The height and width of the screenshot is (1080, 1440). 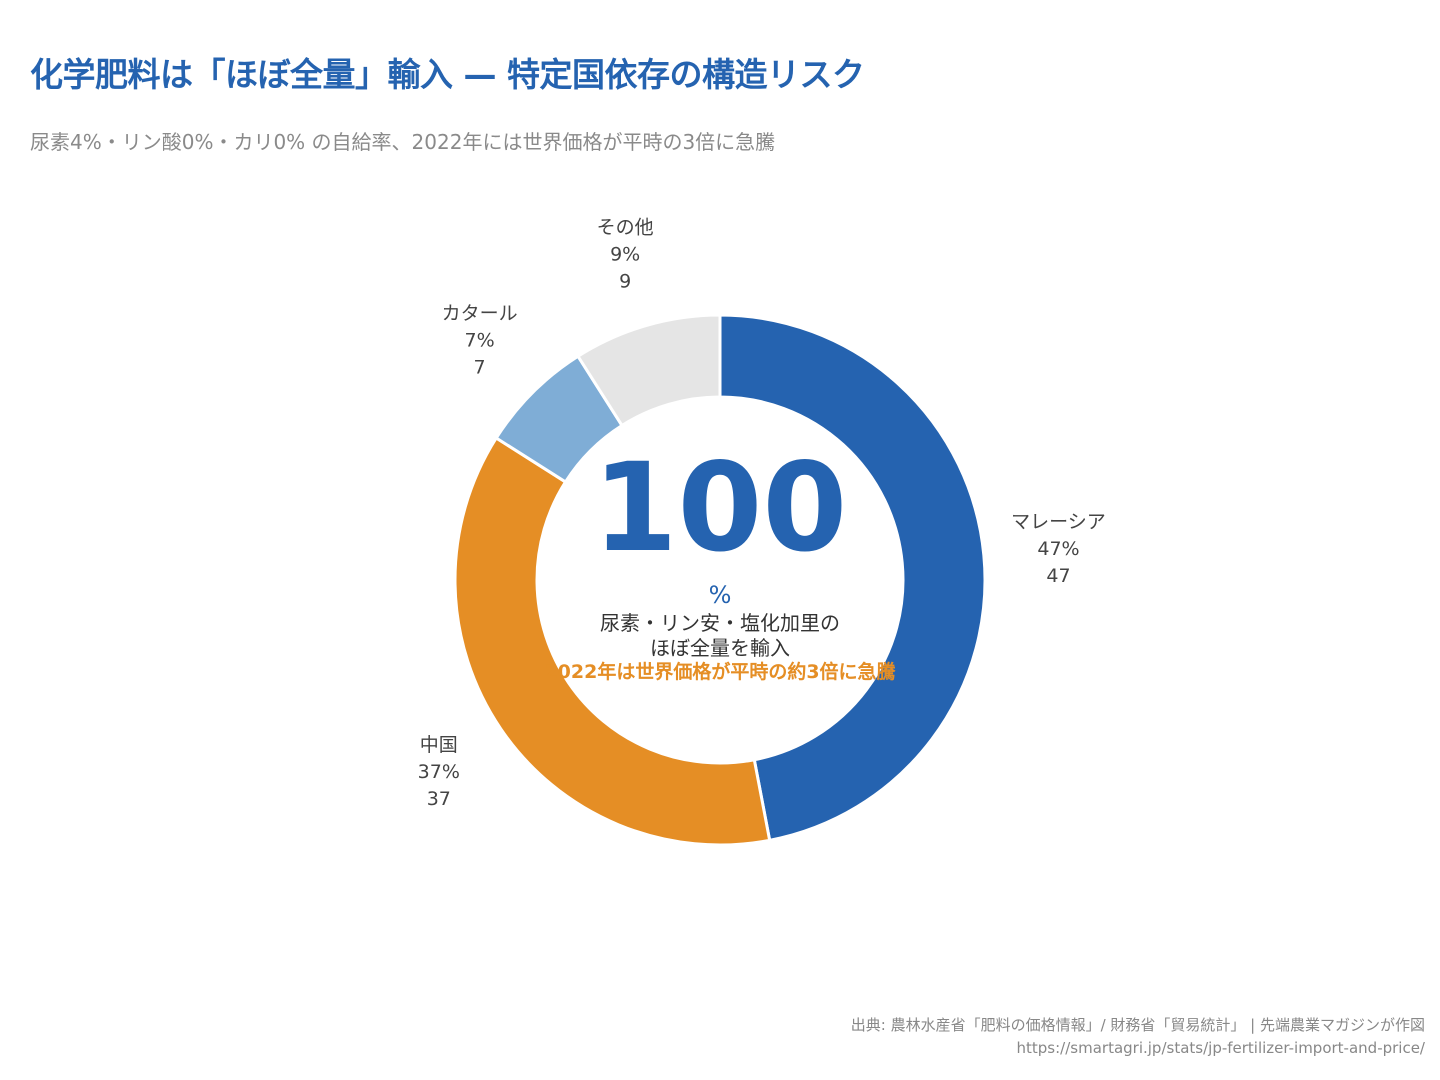 I want to click on center-line2: ほぼ全量を輸入, so click(x=720, y=648).